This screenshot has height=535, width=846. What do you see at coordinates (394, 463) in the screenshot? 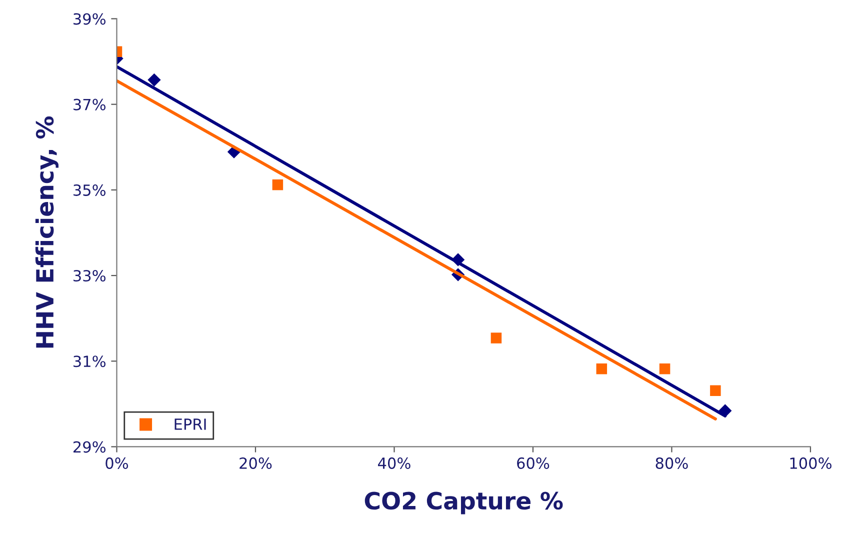
I see `x-tick-label: 40%` at bounding box center [394, 463].